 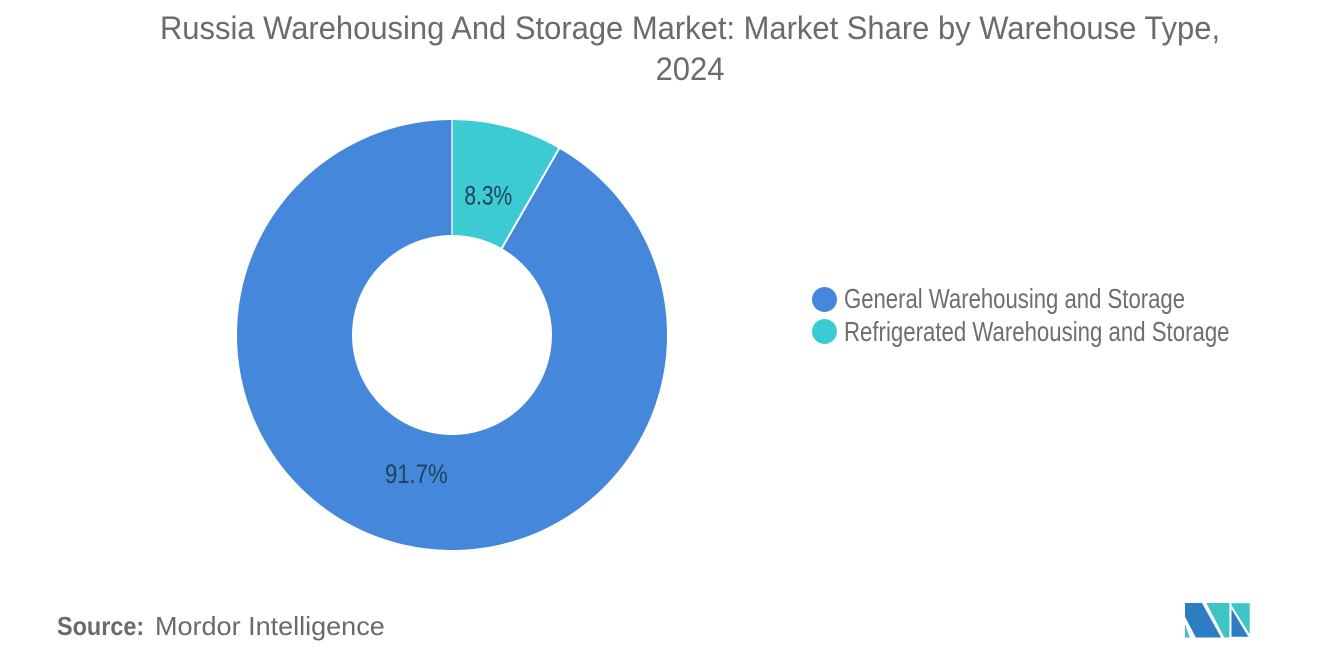 What do you see at coordinates (488, 195) in the screenshot?
I see `svg-text: 8.3%` at bounding box center [488, 195].